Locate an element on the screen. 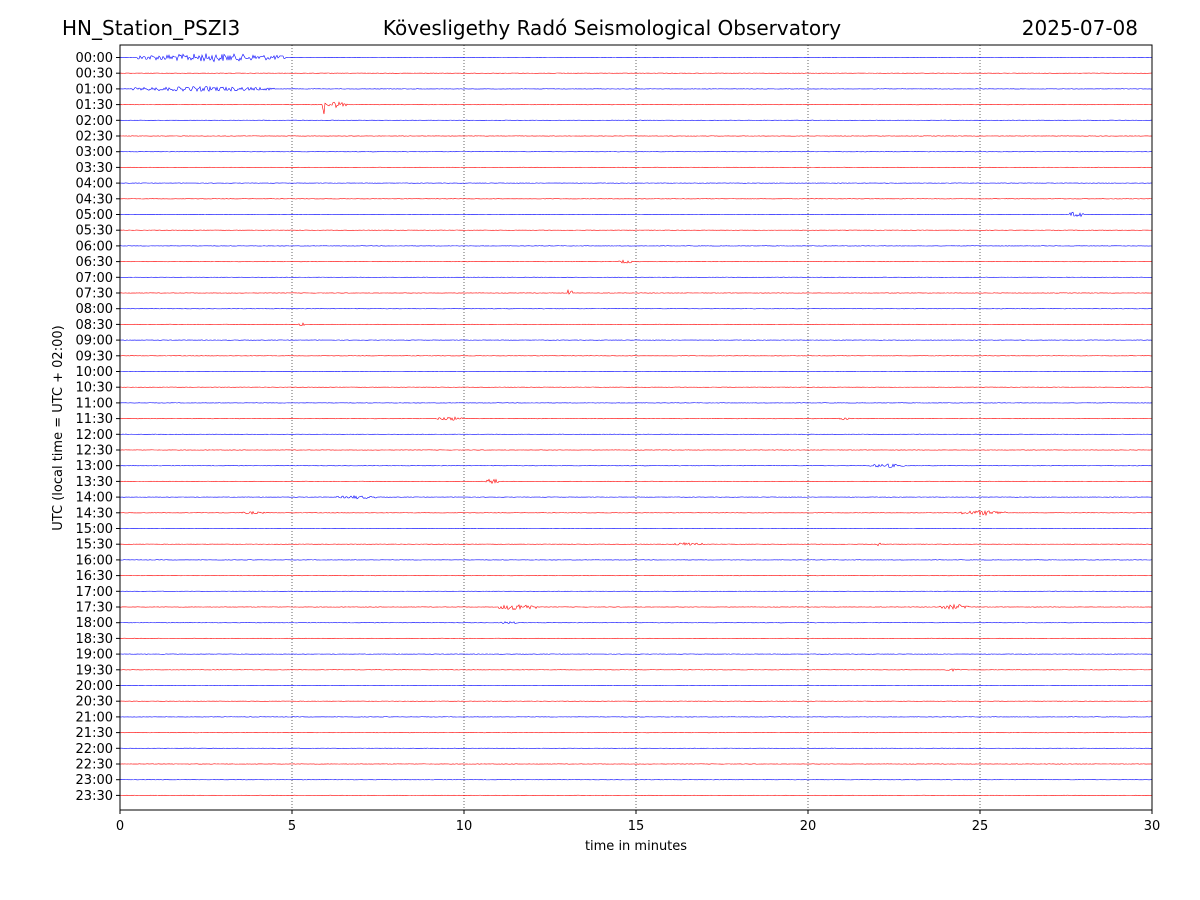  y-tick-label: 08:30 is located at coordinates (94, 325).